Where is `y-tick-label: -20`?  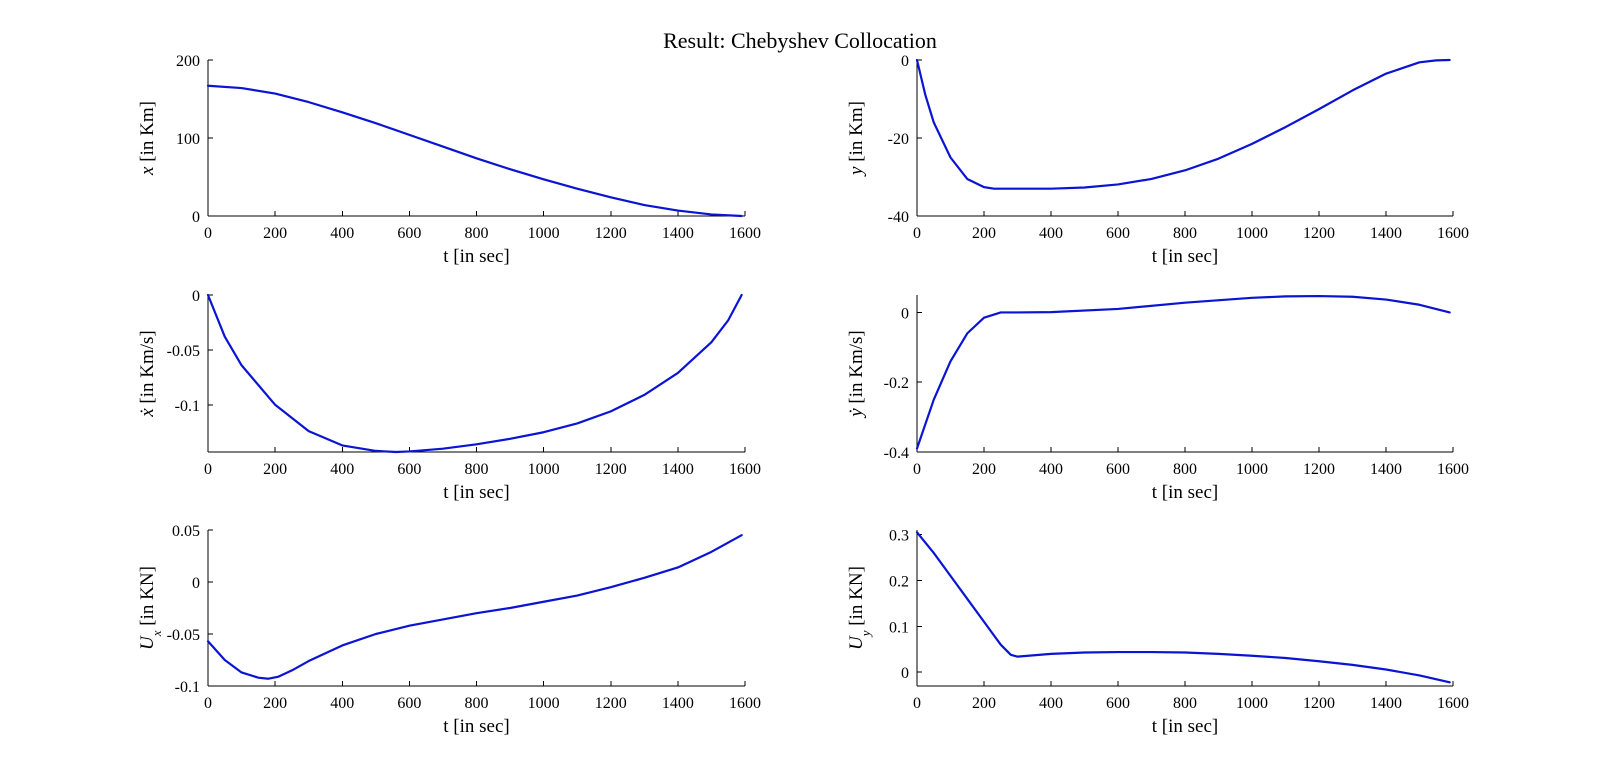
y-tick-label: -20 is located at coordinates (898, 139).